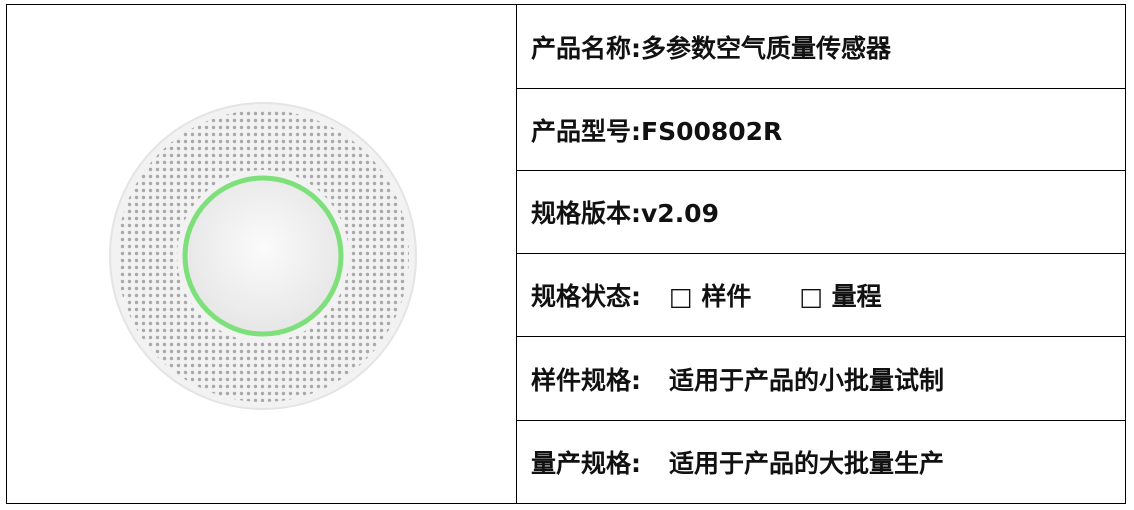 This screenshot has height=510, width=1134. What do you see at coordinates (840, 296) in the screenshot?
I see `checkbox-option: □ 量程` at bounding box center [840, 296].